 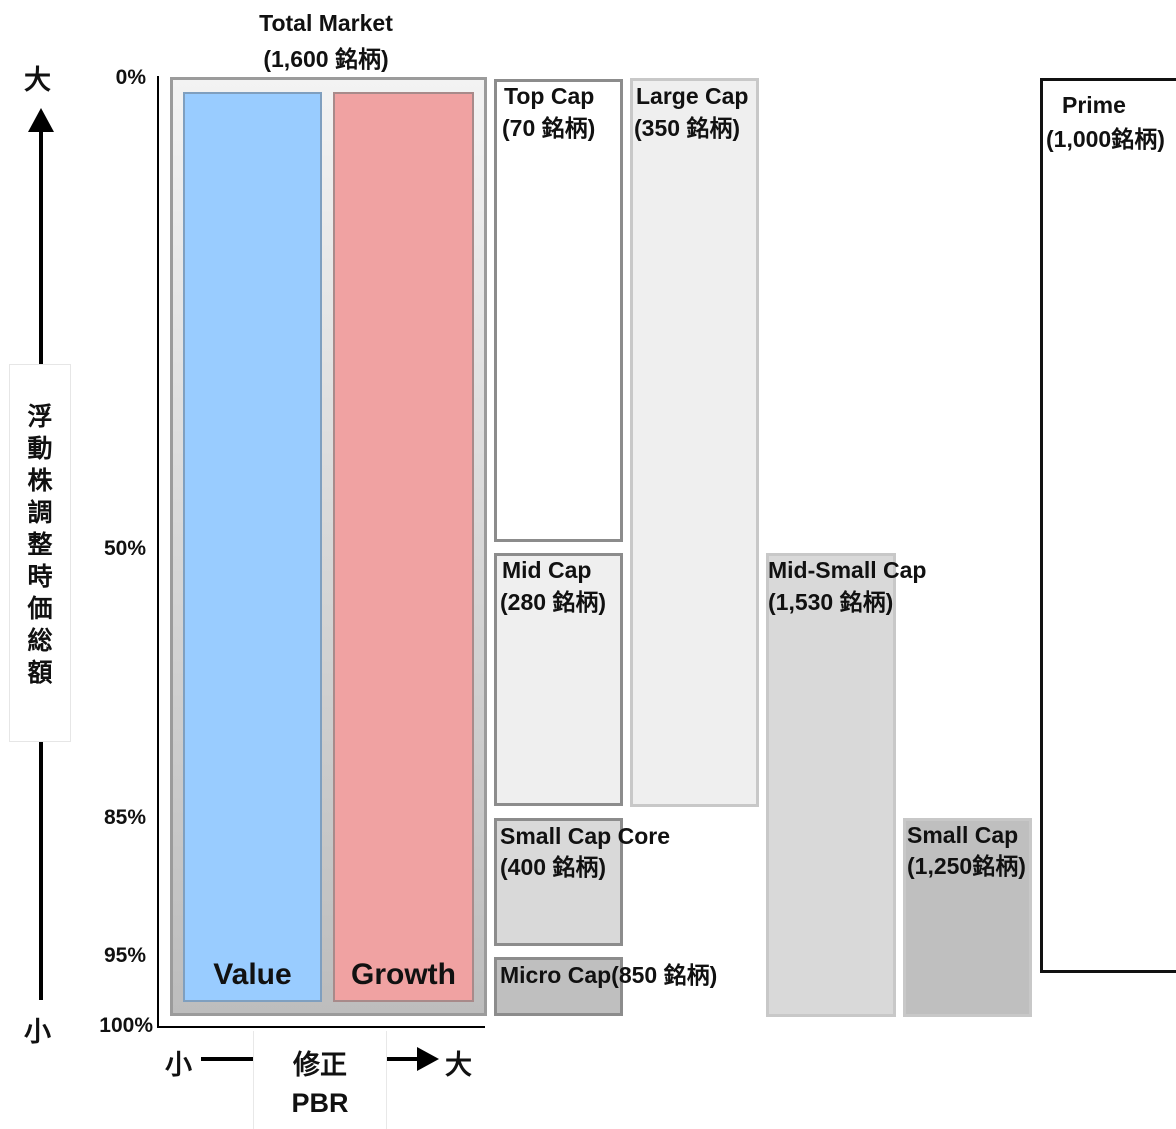 I want to click on value-label: Value, so click(x=252, y=974).